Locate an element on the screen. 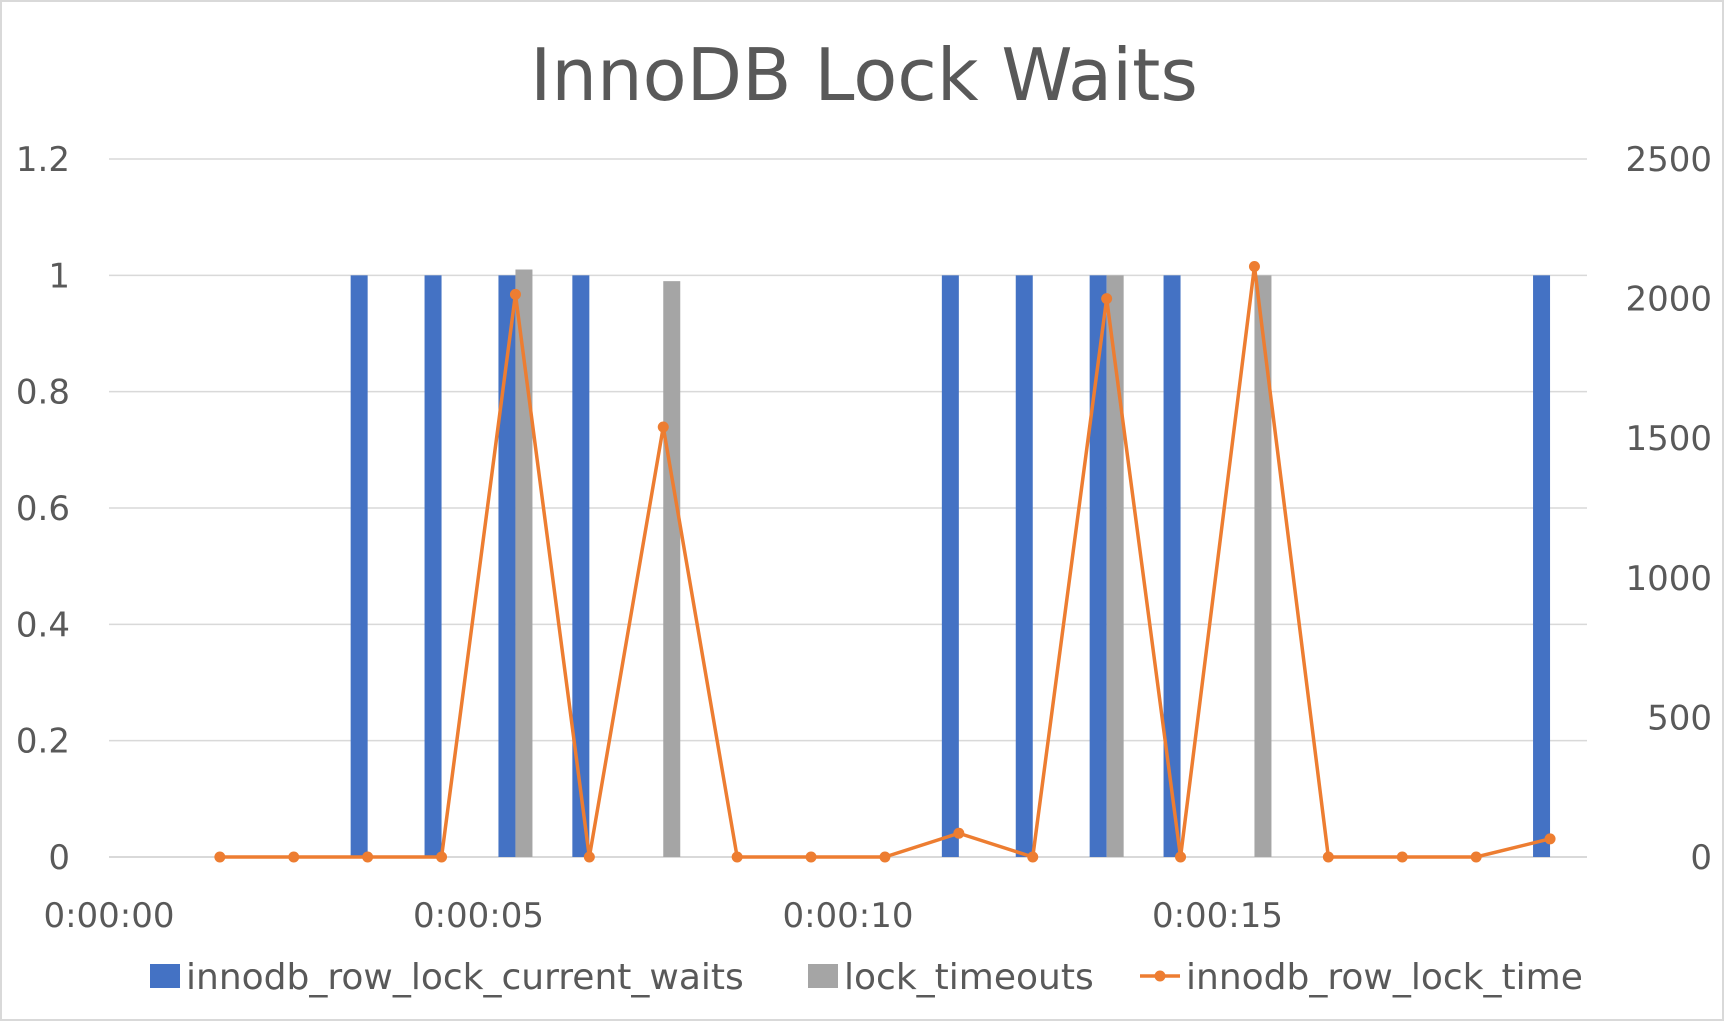 Image resolution: width=1724 pixels, height=1021 pixels. legend-label: innodb_row_lock_current_waits is located at coordinates (465, 977).